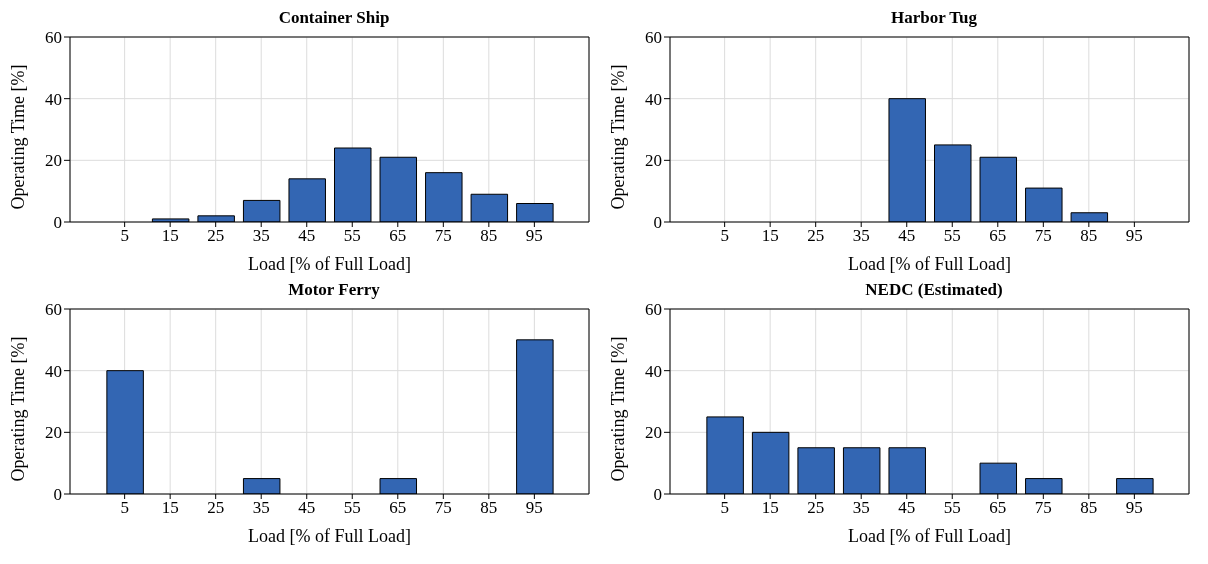 This screenshot has height=564, width=1208. Describe the element at coordinates (934, 290) in the screenshot. I see `chart-title: NEDC (Estimated)` at that location.